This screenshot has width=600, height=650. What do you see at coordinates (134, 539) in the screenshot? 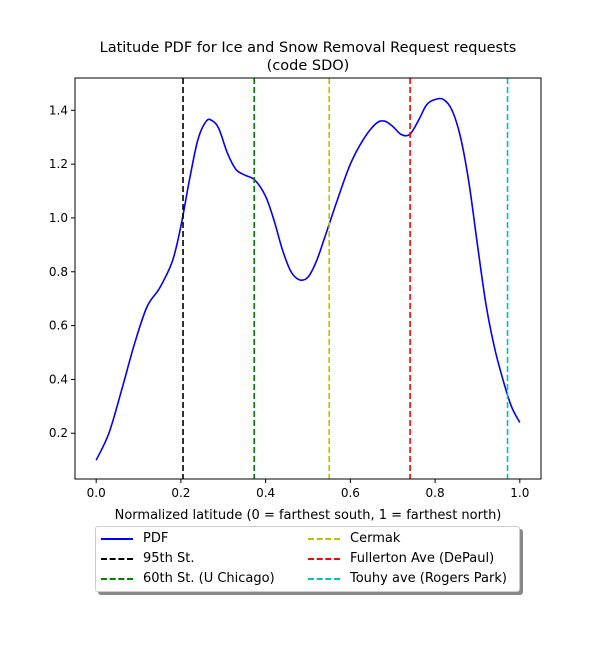
I see `legend-item-pdf: PDF` at bounding box center [134, 539].